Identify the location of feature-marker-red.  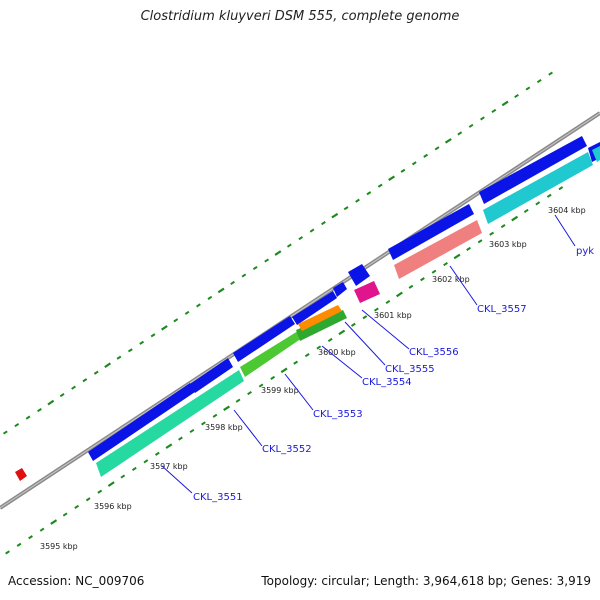
(21, 474).